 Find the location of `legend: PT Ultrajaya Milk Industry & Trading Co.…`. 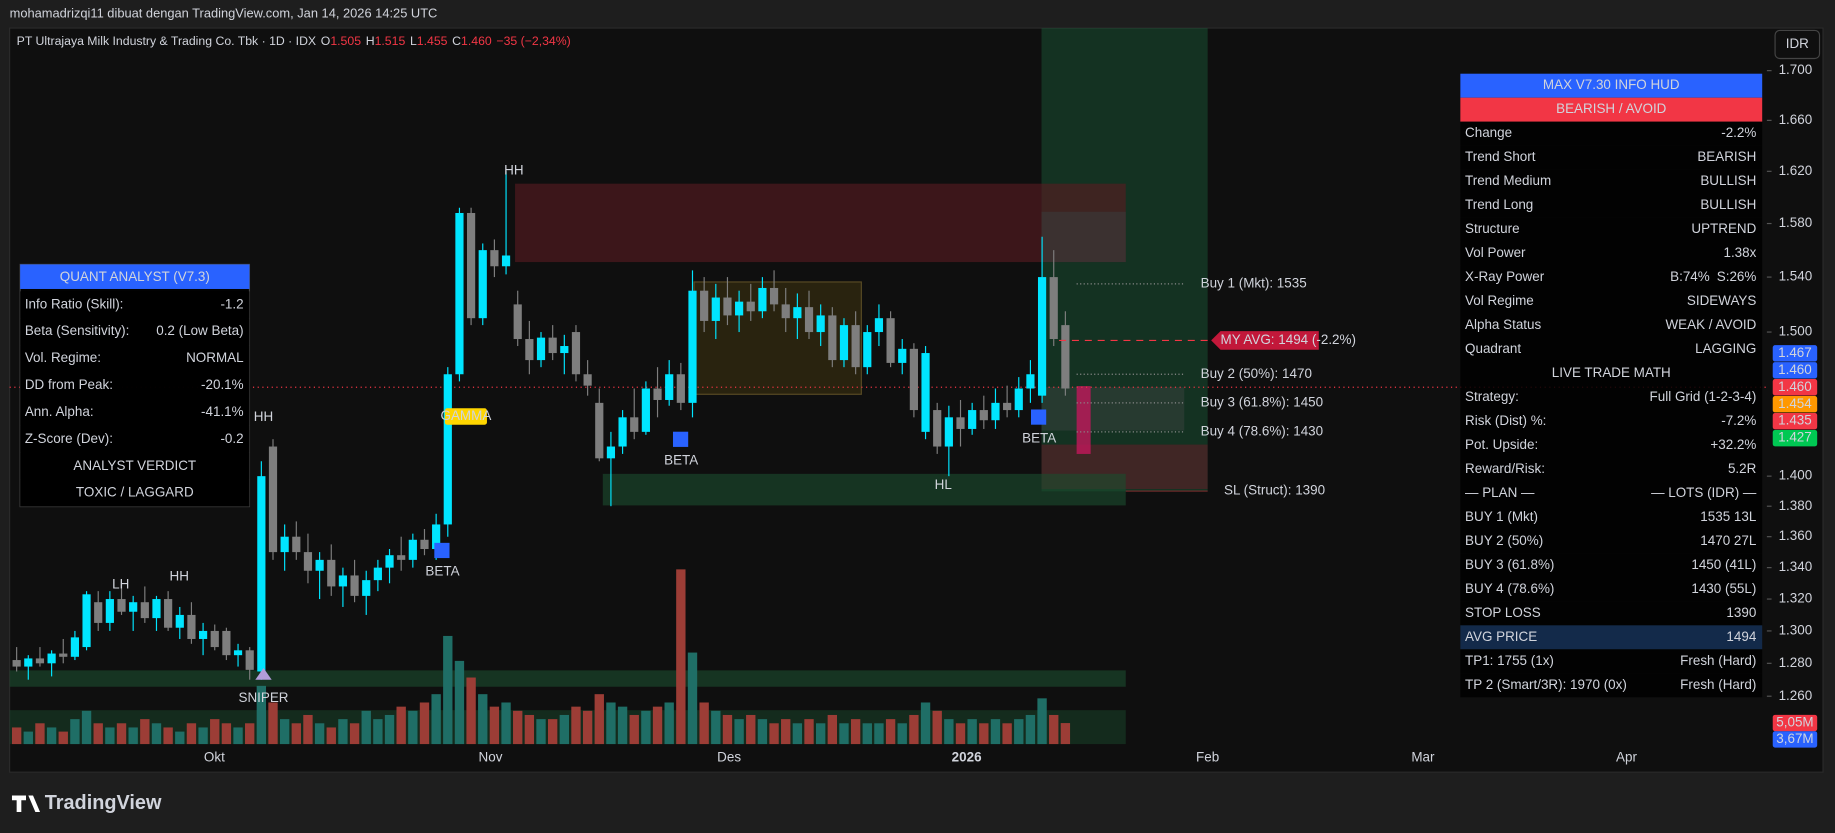

legend: PT Ultrajaya Milk Industry & Trading Co.… is located at coordinates (294, 41).